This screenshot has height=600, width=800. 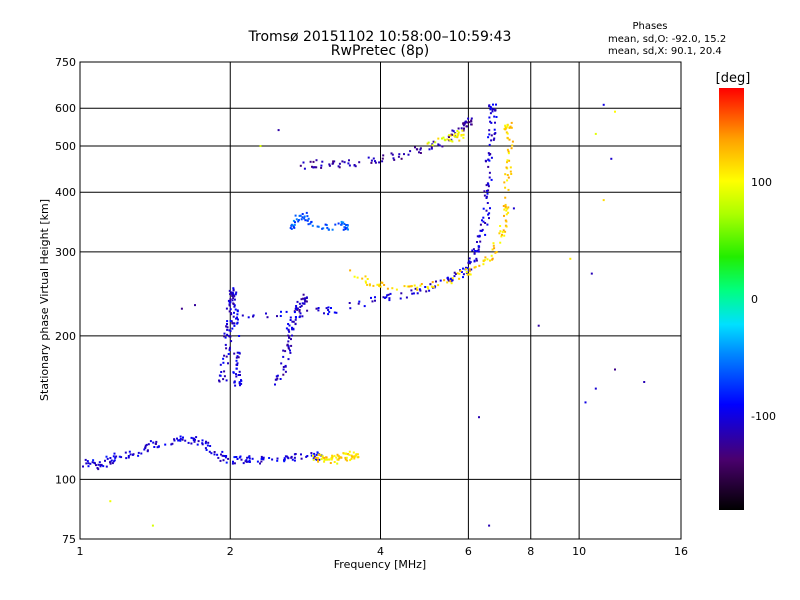 I want to click on y-tick-label: 75, so click(x=69, y=539).